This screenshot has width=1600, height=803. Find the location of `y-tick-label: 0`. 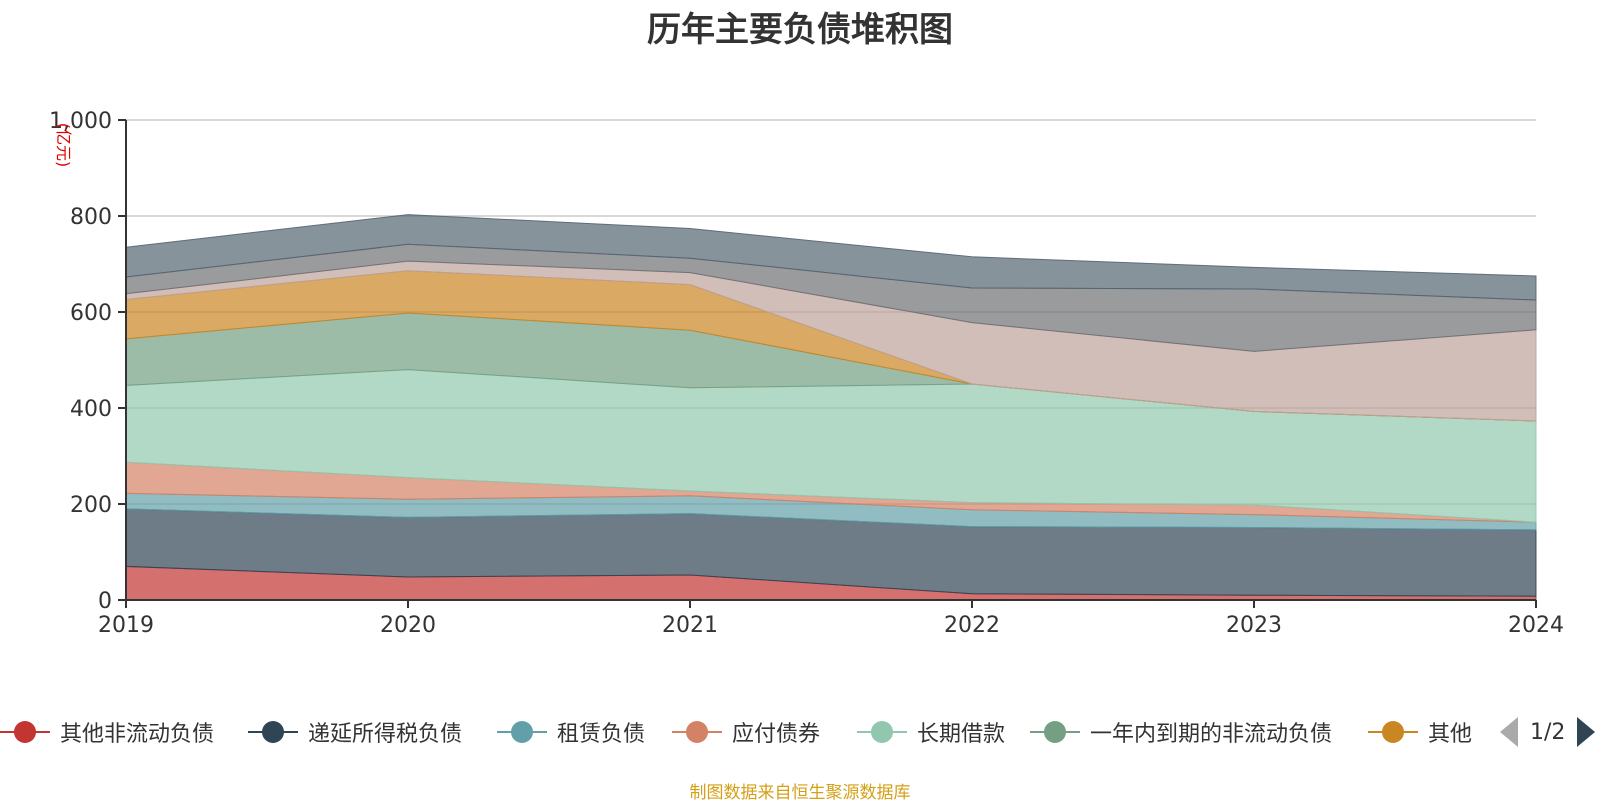

y-tick-label: 0 is located at coordinates (105, 601).